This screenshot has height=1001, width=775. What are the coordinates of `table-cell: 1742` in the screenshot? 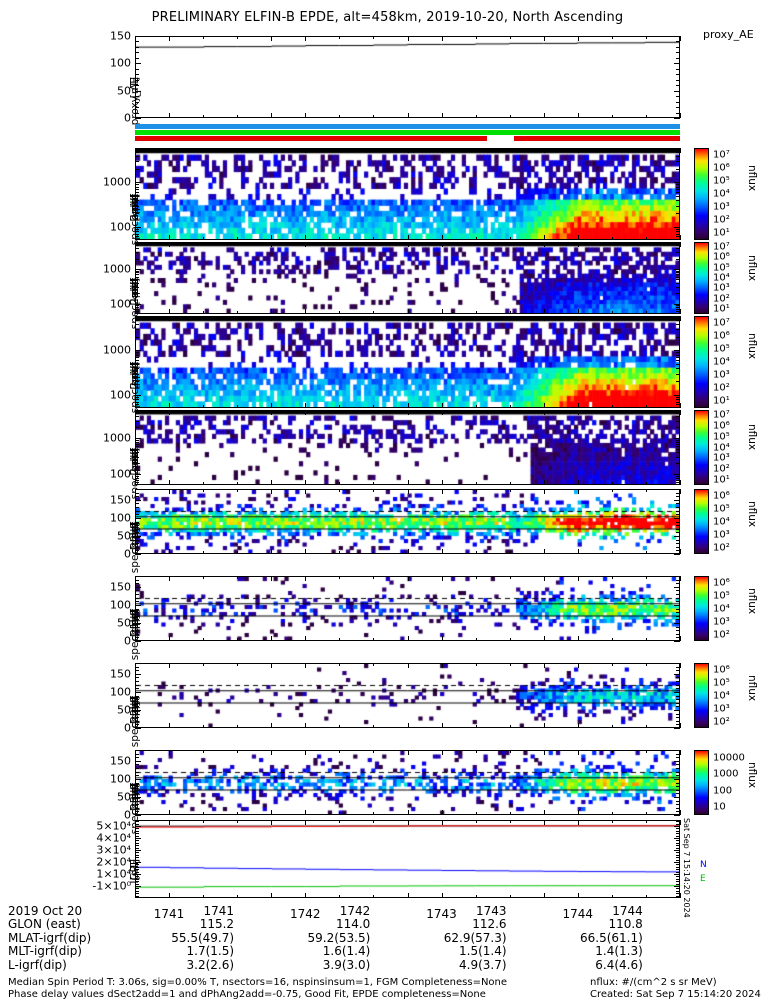 It's located at (355, 911).